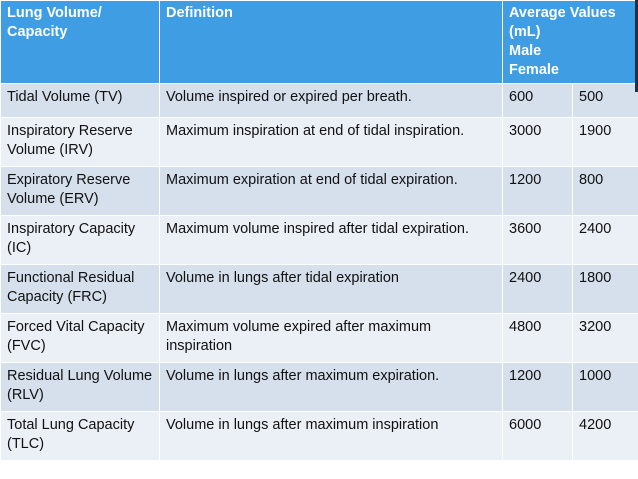 This screenshot has height=479, width=638. What do you see at coordinates (80, 338) in the screenshot?
I see `row-name: Forced Vital Capacity (FVC)` at bounding box center [80, 338].